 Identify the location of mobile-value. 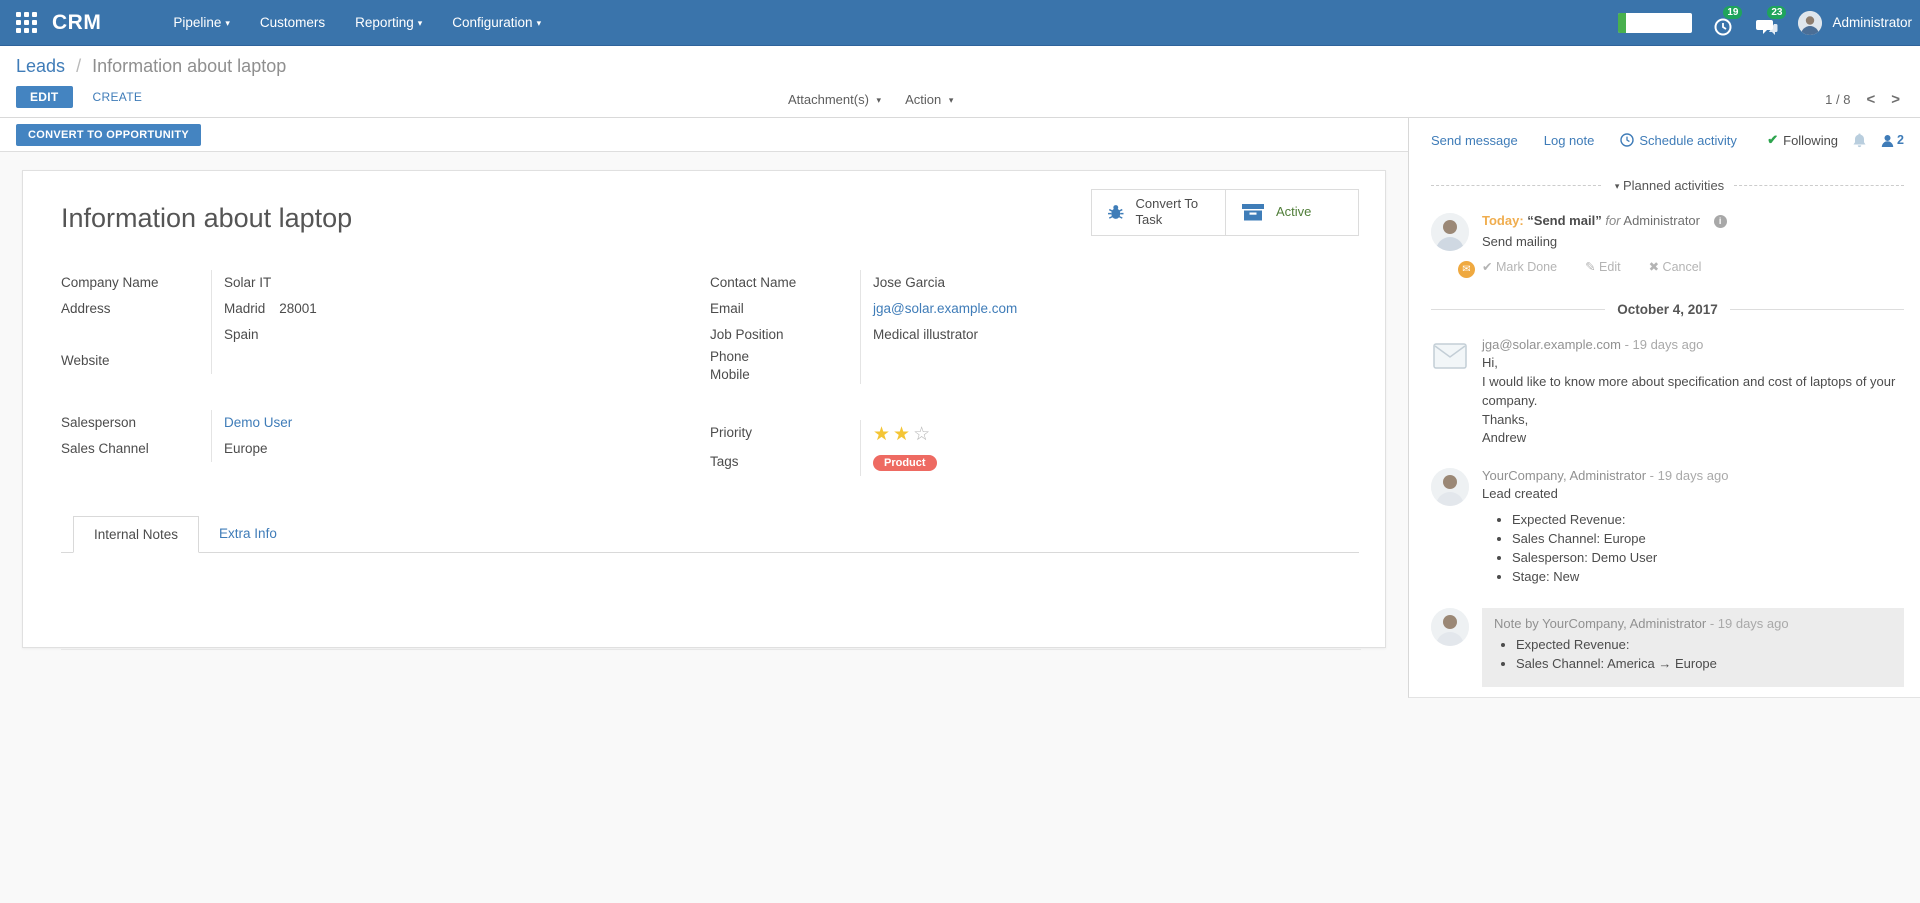
(1079, 374).